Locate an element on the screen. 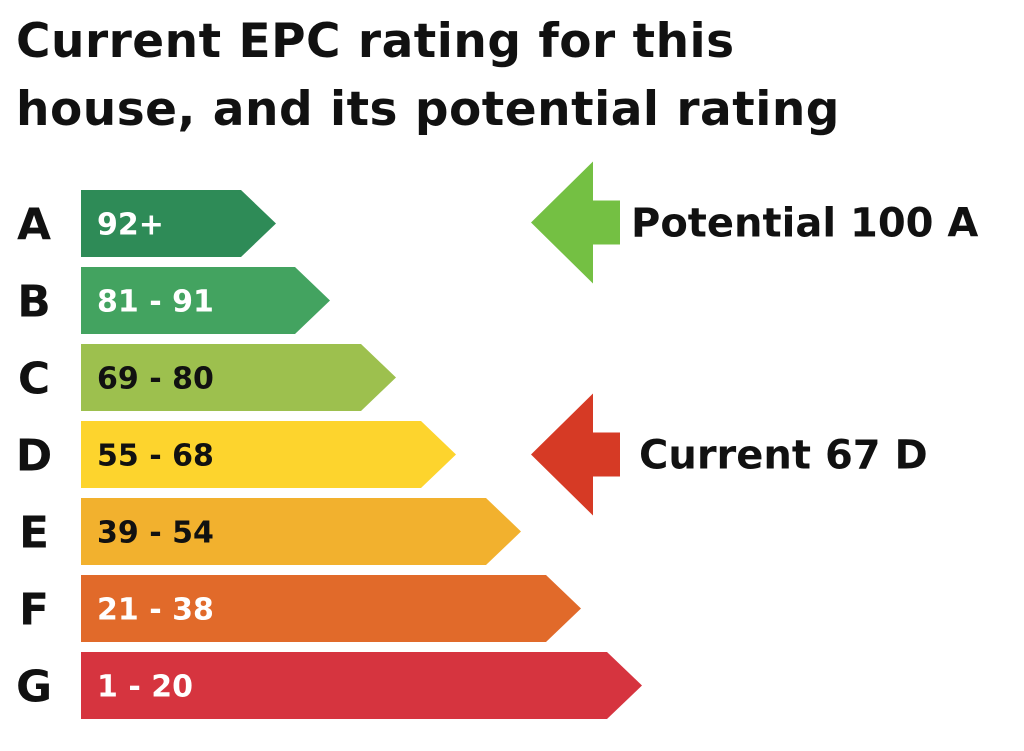  band-range-f: 21 - 38 is located at coordinates (155, 610).